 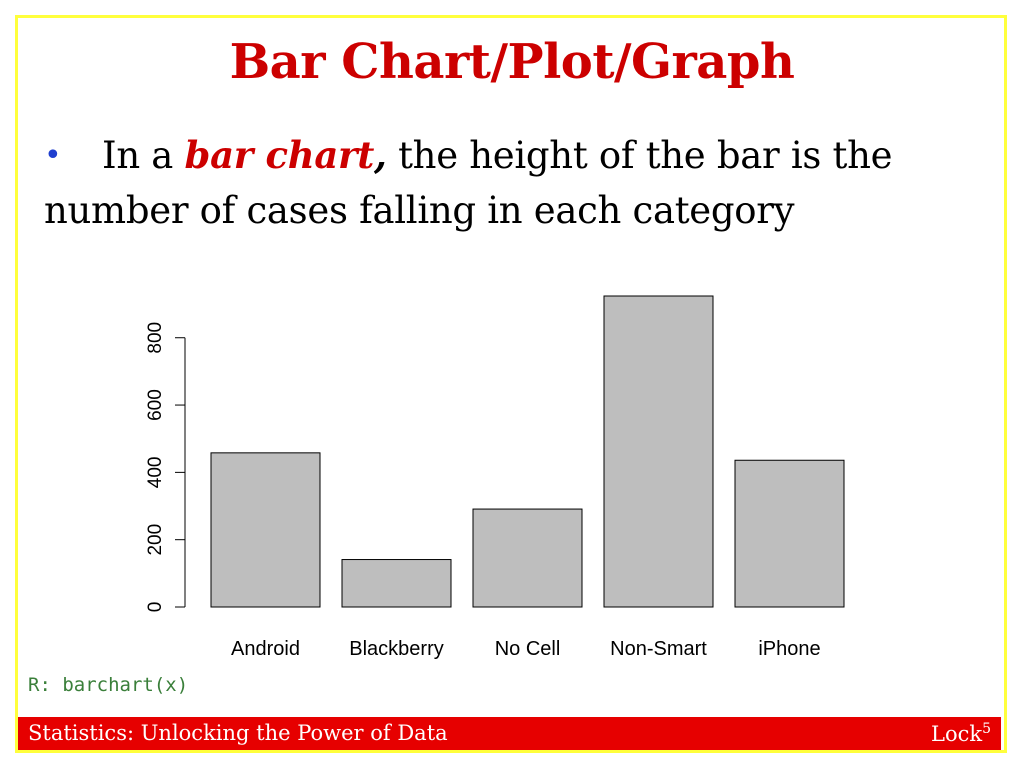 What do you see at coordinates (155, 607) in the screenshot?
I see `y-tick-label: 0` at bounding box center [155, 607].